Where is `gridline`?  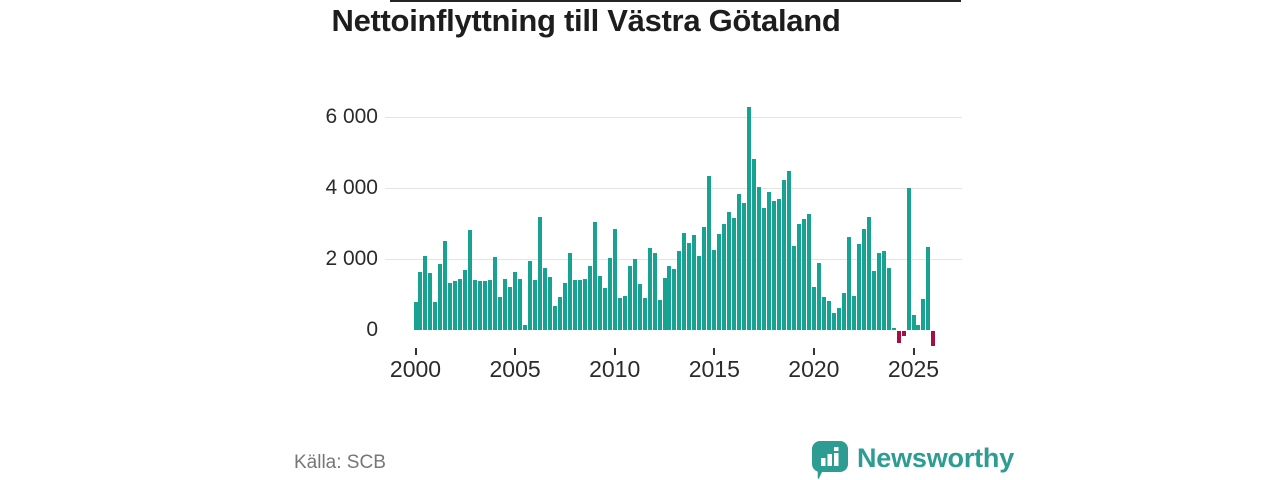
gridline is located at coordinates (673, 188).